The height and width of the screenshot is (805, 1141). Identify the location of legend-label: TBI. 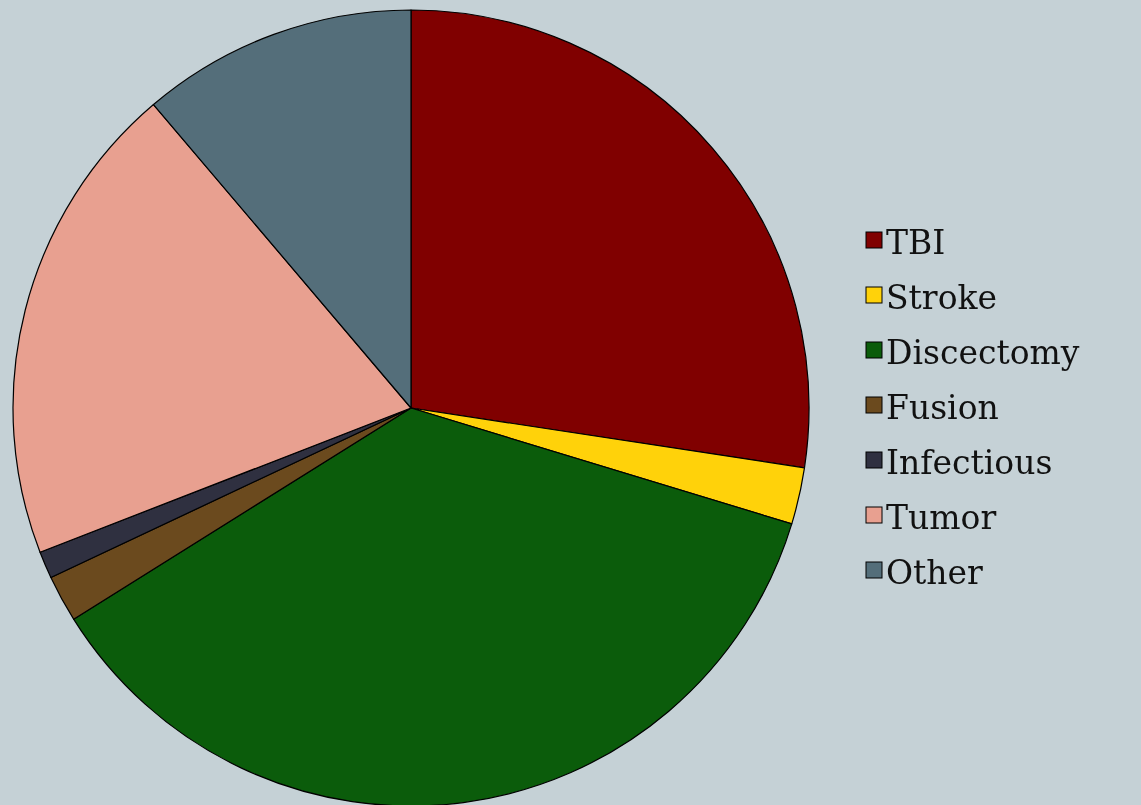
(916, 242).